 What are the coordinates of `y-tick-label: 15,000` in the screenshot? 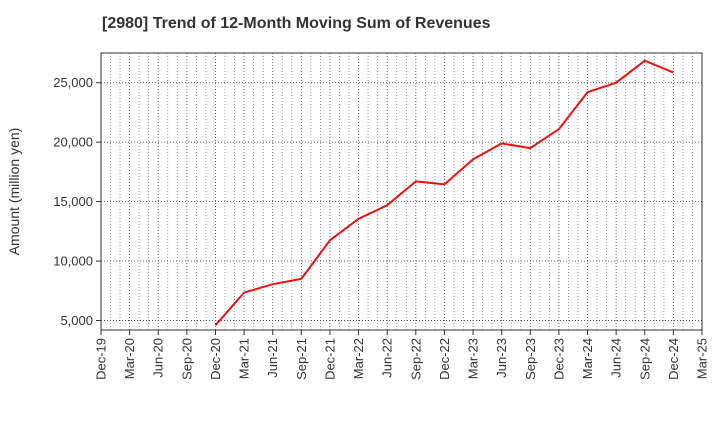 It's located at (73, 201).